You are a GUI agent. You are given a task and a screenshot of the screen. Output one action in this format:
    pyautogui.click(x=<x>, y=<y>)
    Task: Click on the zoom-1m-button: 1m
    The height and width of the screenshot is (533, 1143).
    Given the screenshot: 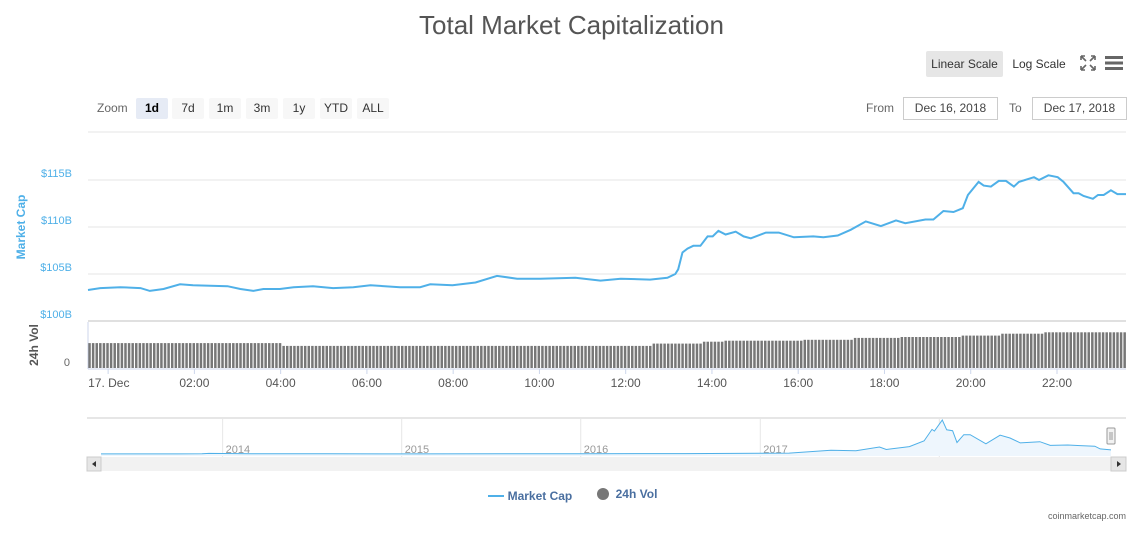 What is the action you would take?
    pyautogui.click(x=225, y=108)
    